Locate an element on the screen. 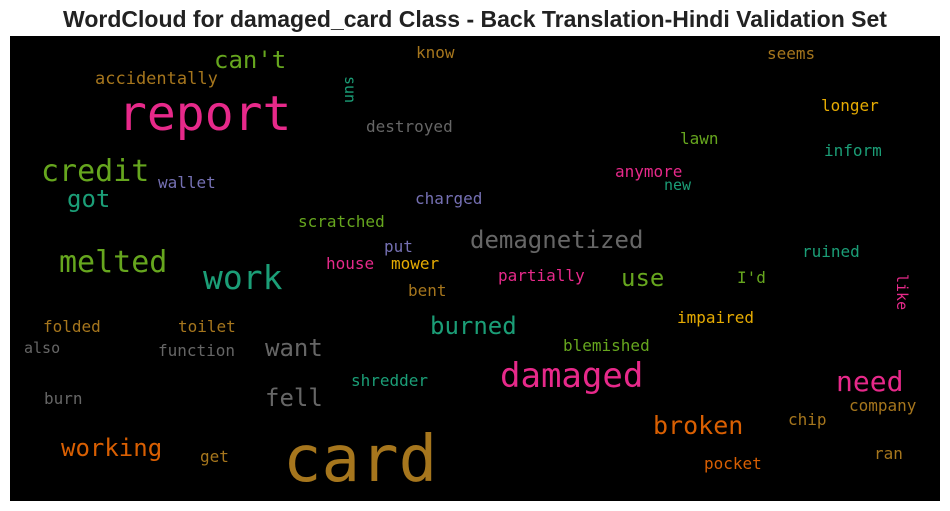  word-longer: longer is located at coordinates (850, 105).